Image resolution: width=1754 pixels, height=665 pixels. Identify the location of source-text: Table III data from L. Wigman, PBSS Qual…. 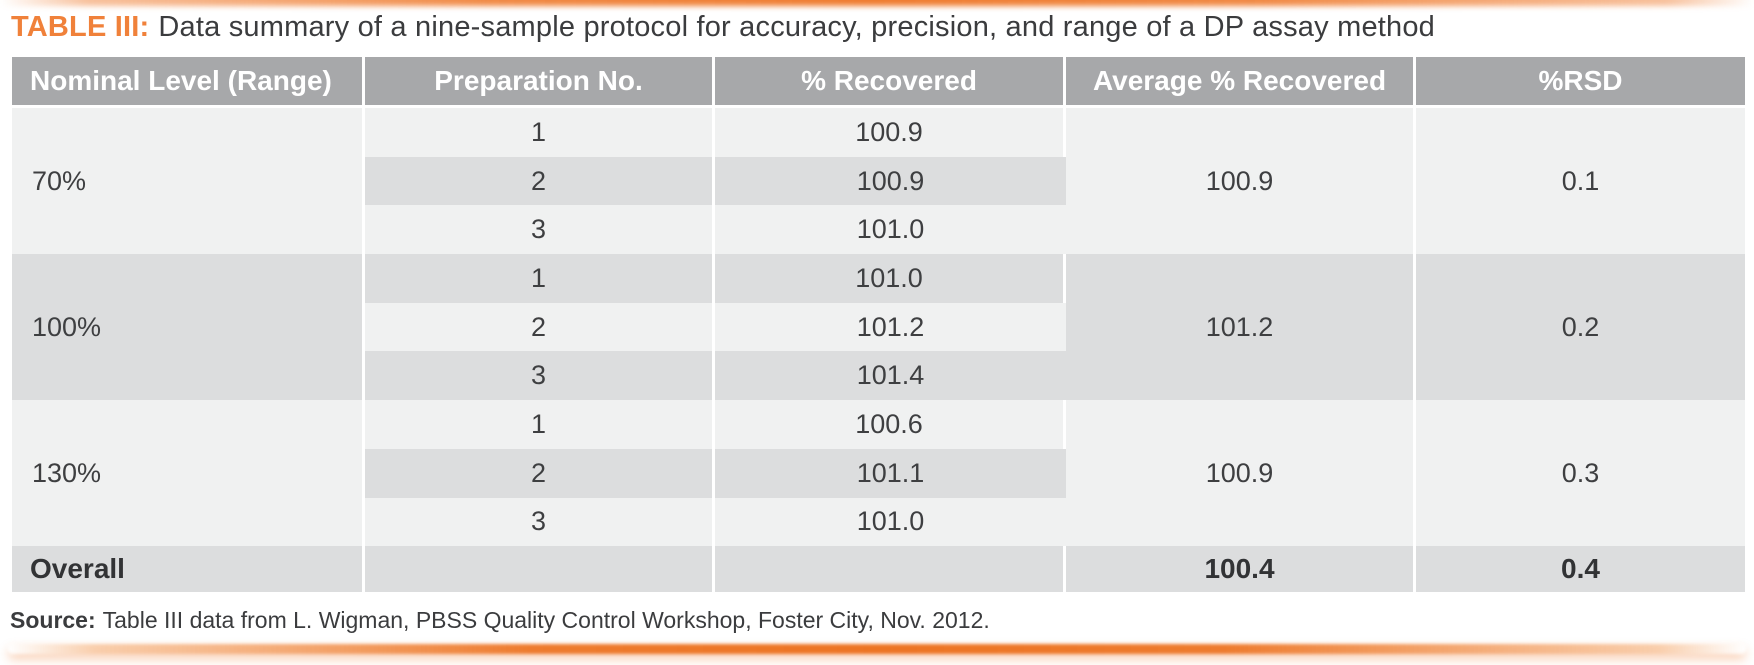
(546, 620).